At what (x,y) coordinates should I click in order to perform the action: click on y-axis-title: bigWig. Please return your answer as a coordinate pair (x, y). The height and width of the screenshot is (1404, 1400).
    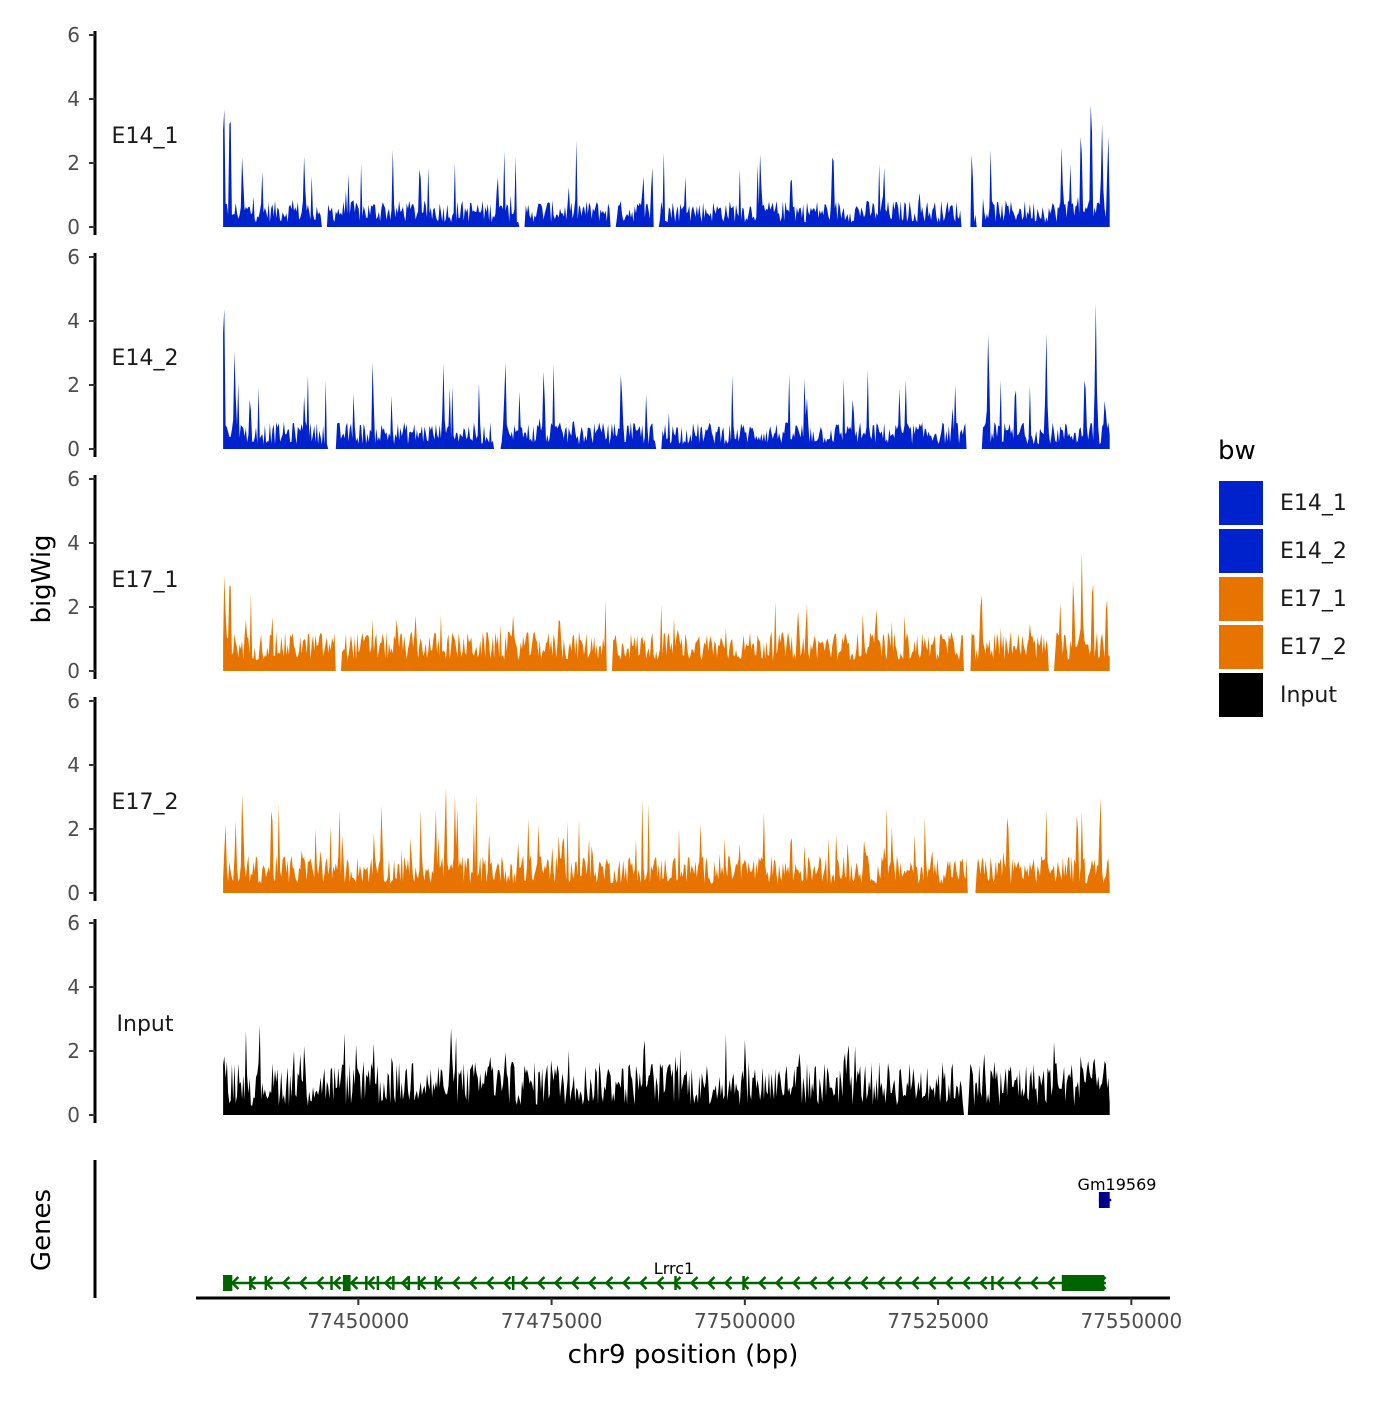
    Looking at the image, I should click on (42, 578).